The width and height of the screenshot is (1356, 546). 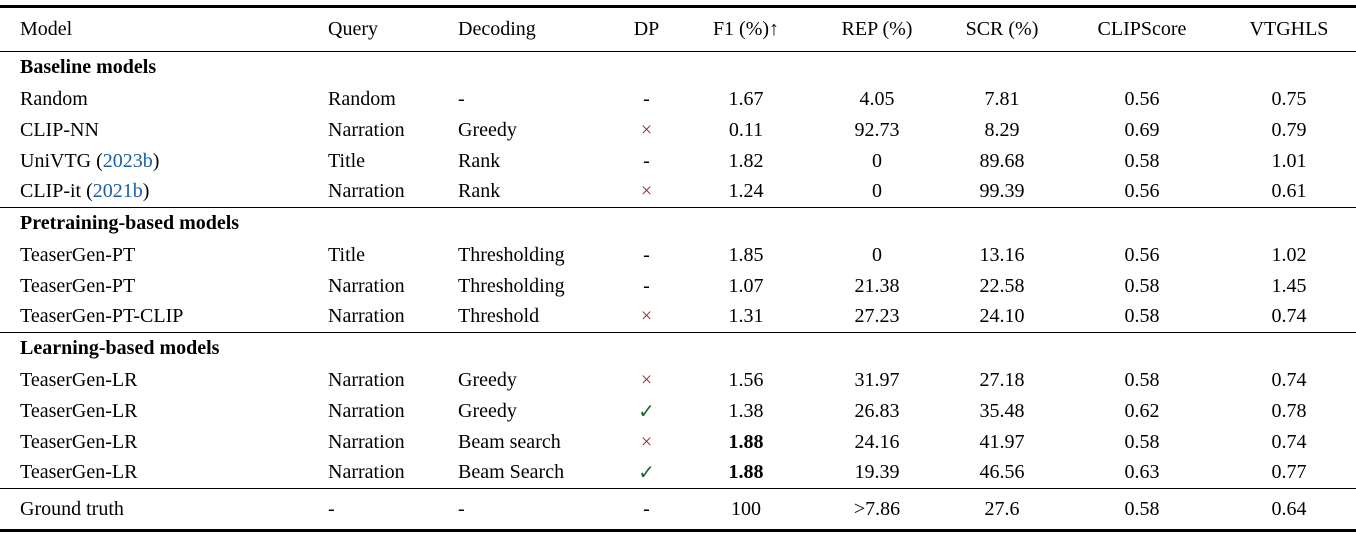 I want to click on cell-rep: 21.38, so click(x=877, y=285).